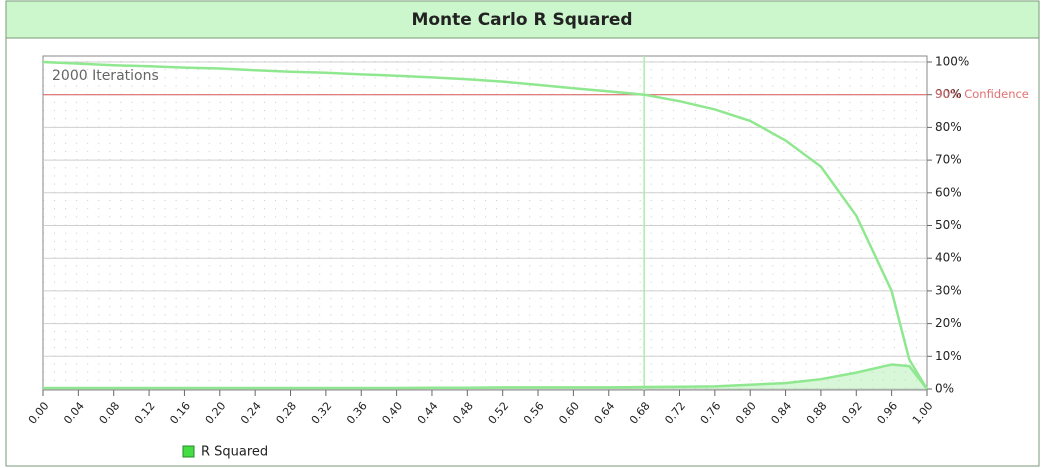 This screenshot has height=468, width=1041. I want to click on annotation: 2000 Iterations, so click(105, 76).